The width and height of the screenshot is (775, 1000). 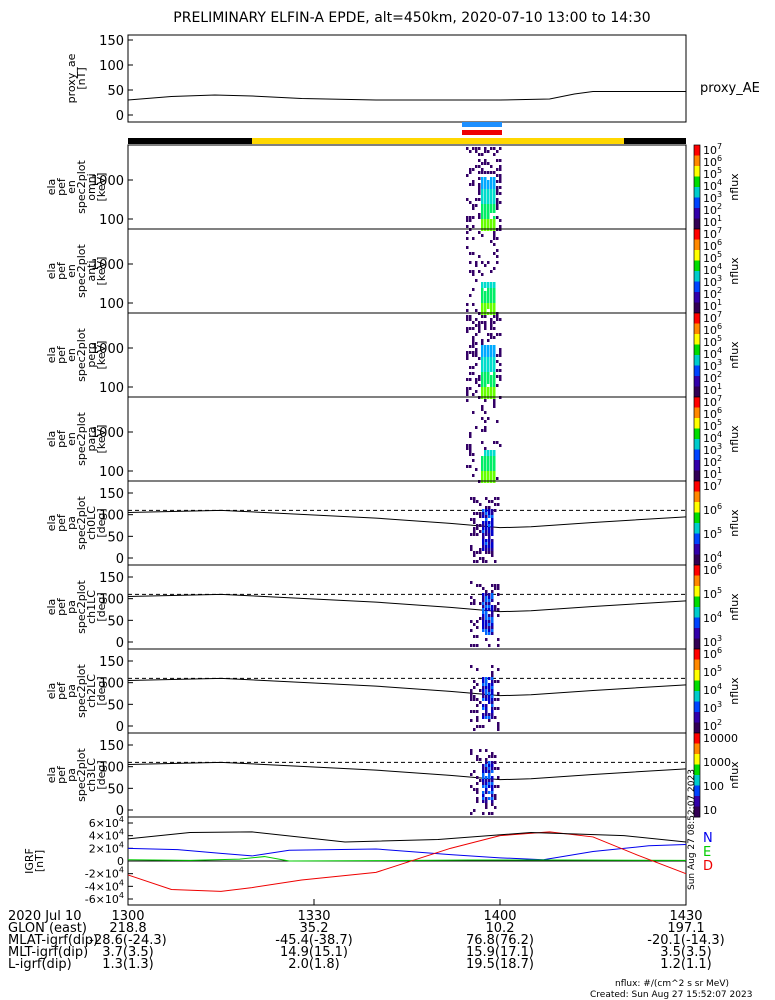 I want to click on x-row-label: GLON (east), so click(x=47, y=928).